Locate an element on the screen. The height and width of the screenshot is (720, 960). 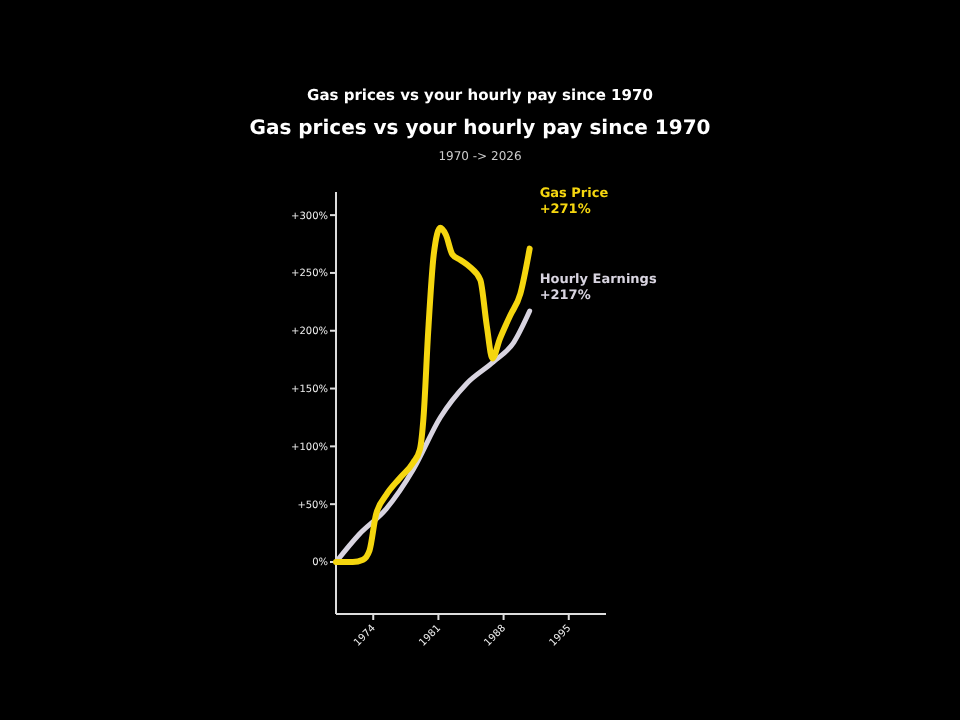
chart-title: Gas prices vs your hourly pay since 1970 is located at coordinates (480, 129).